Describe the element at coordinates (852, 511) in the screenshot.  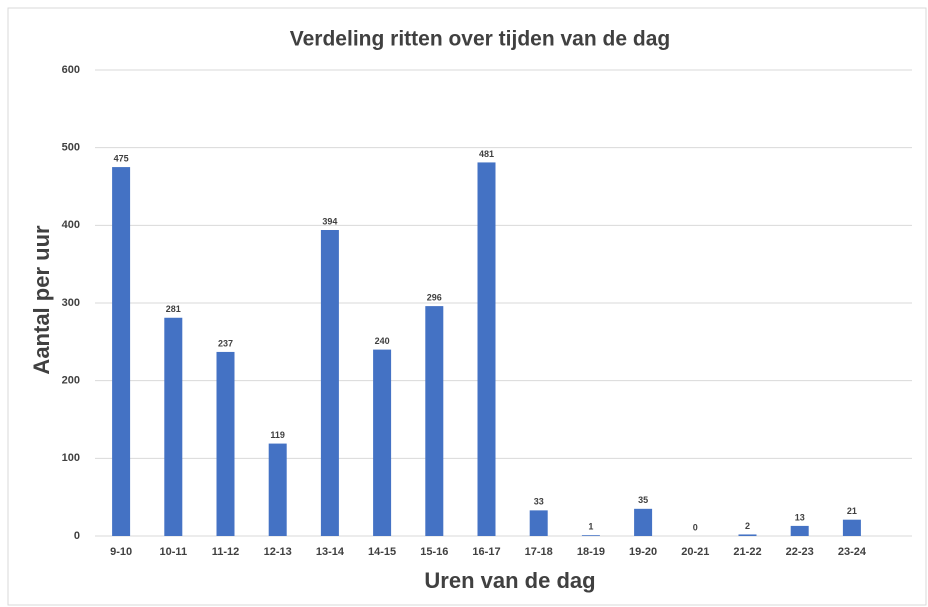
I see `data-label: 21` at that location.